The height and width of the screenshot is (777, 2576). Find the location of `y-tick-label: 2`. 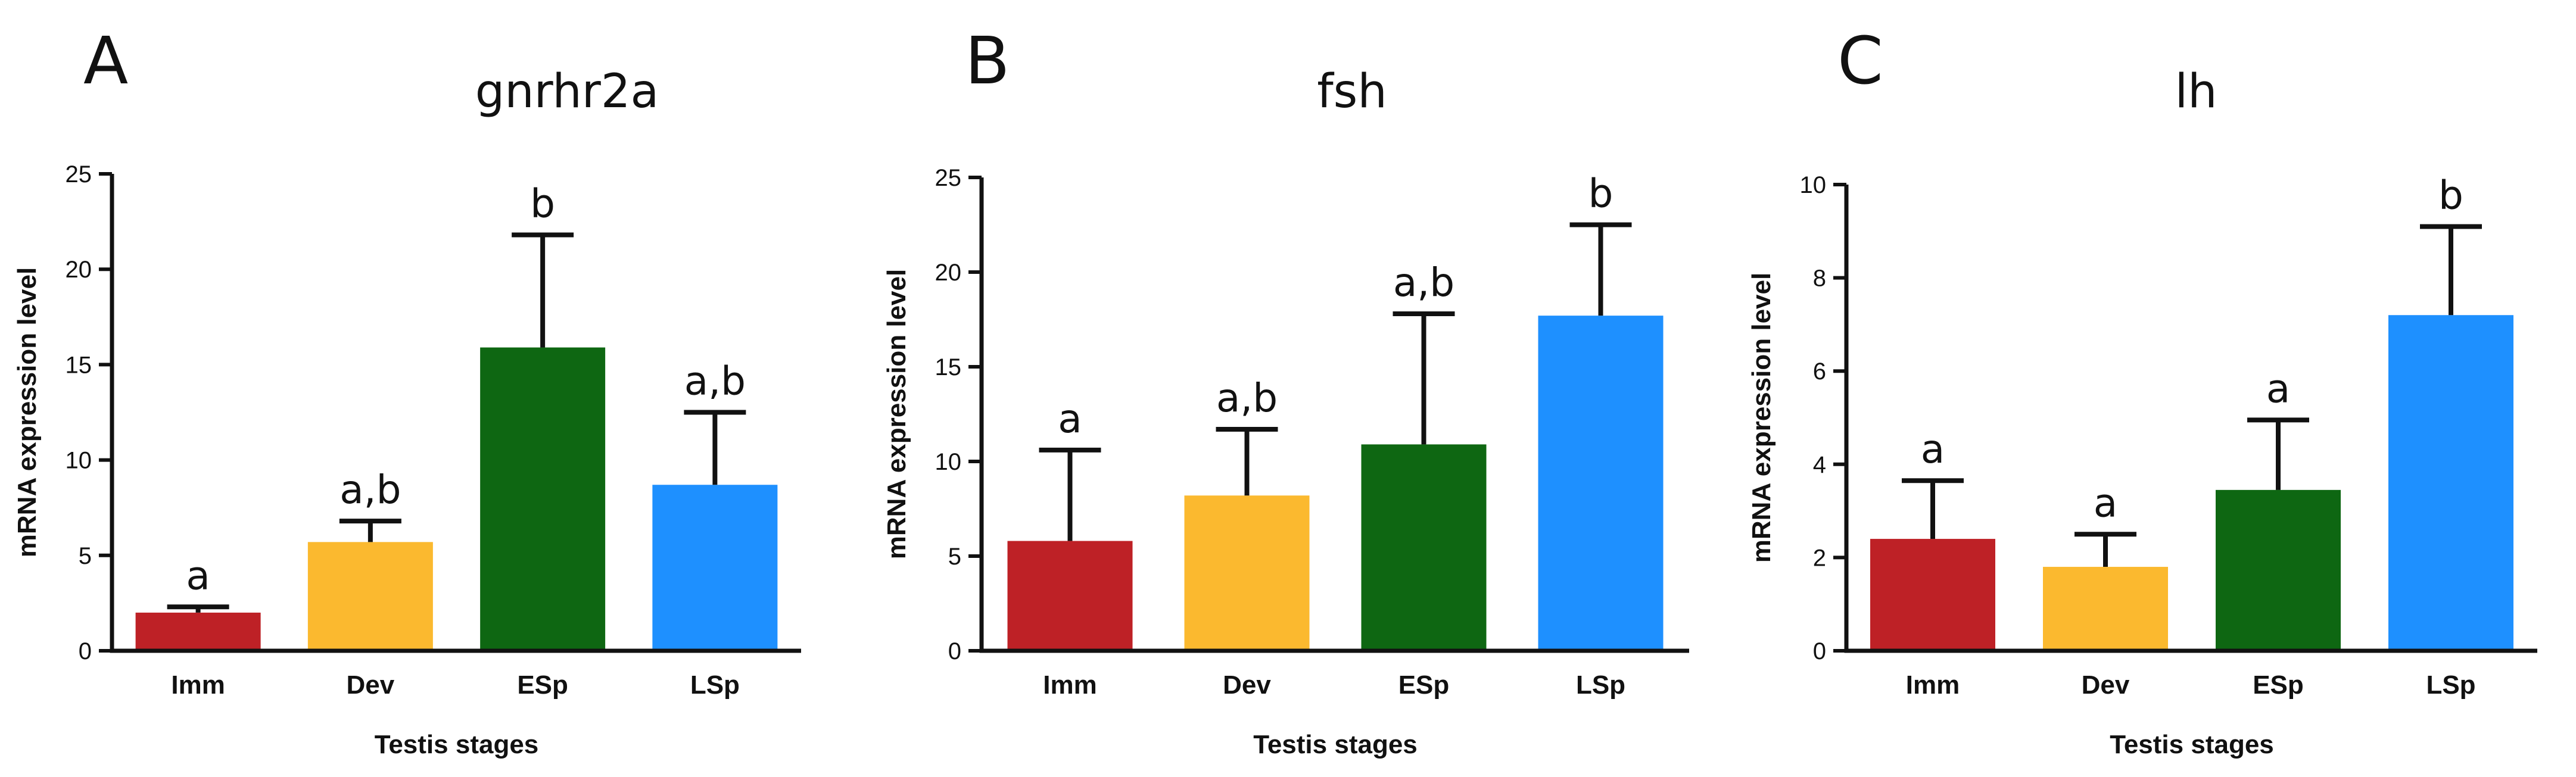

y-tick-label: 2 is located at coordinates (1820, 558).